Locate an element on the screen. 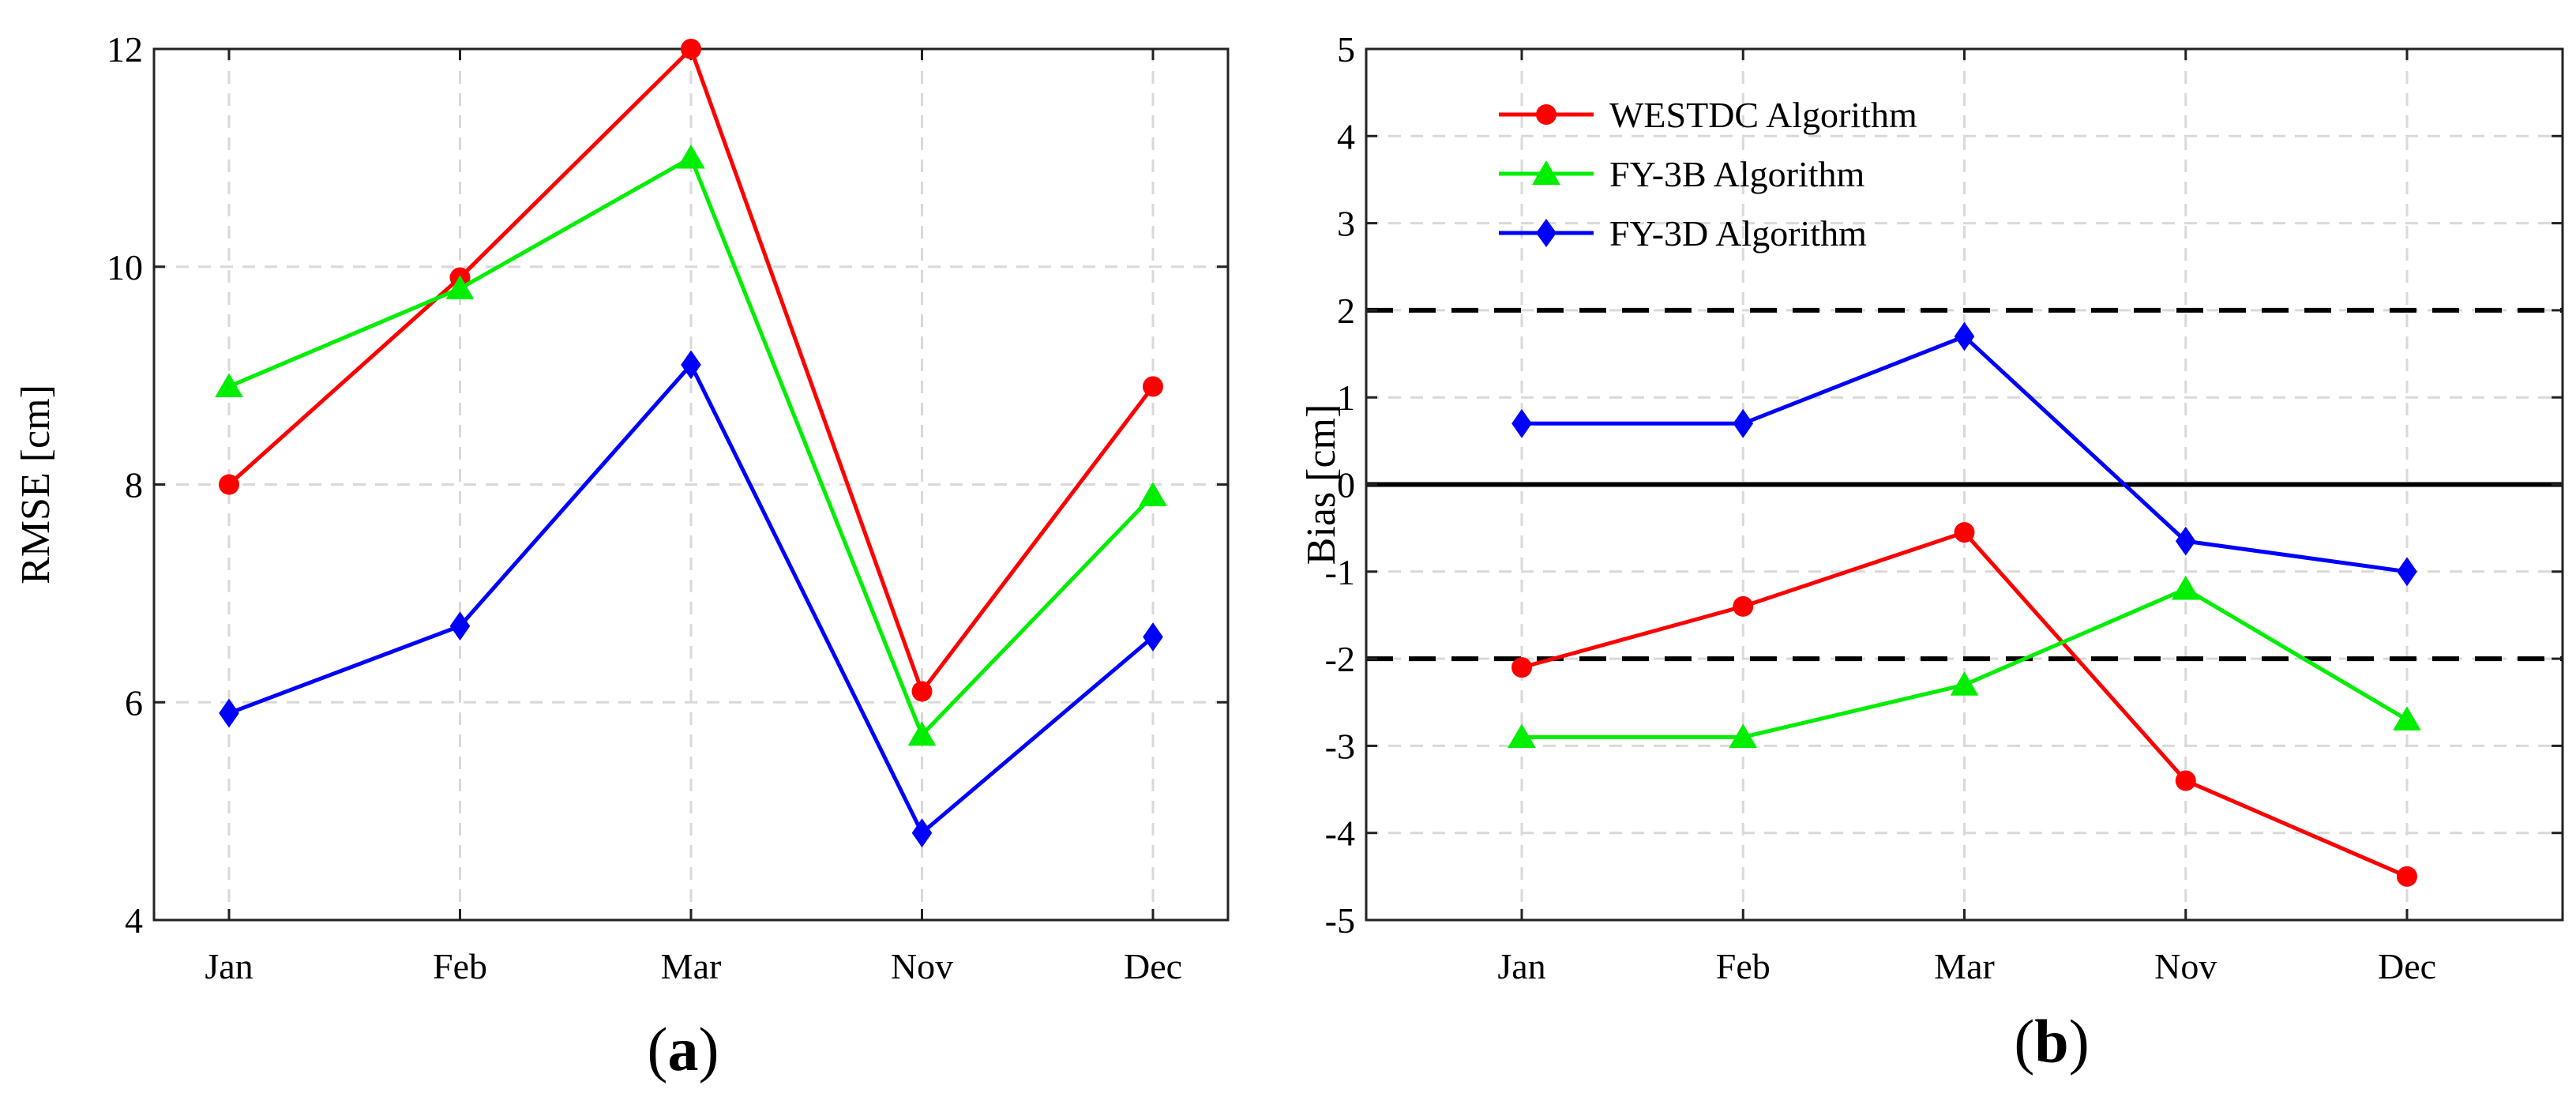 This screenshot has height=1093, width=2576. panel-label: (b) is located at coordinates (2051, 1041).